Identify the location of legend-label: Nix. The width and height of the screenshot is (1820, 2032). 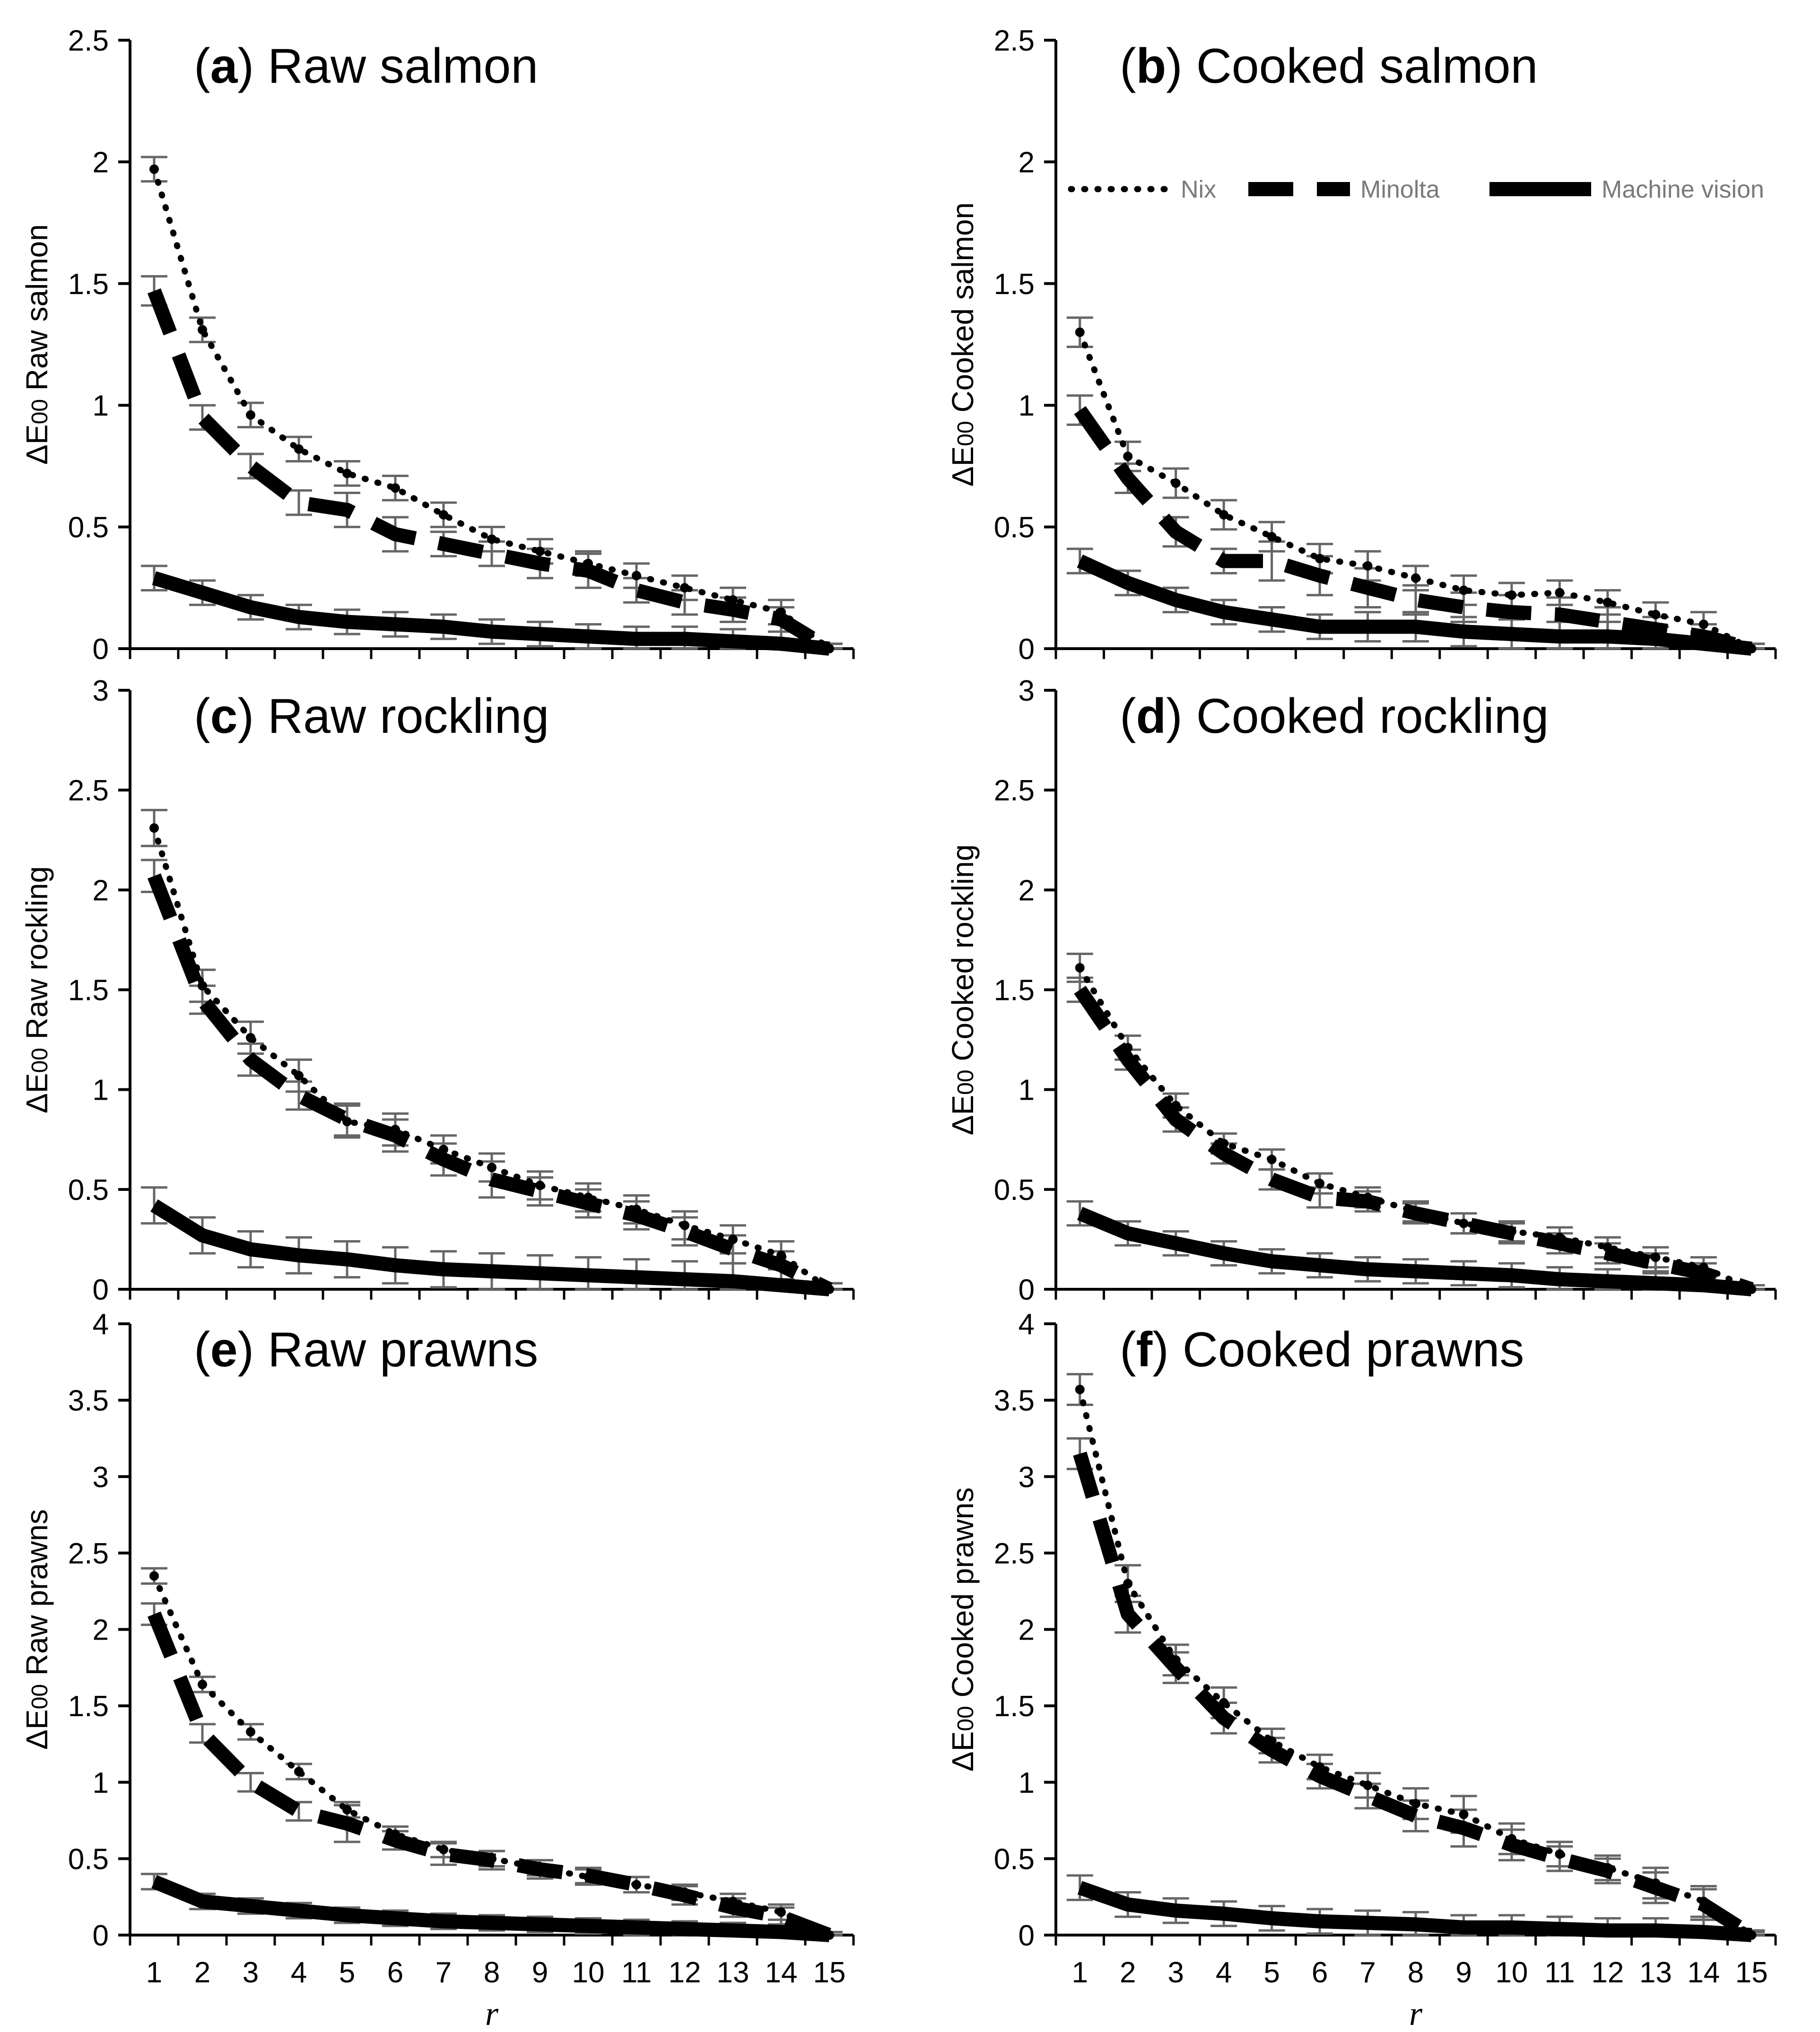
(1198, 189).